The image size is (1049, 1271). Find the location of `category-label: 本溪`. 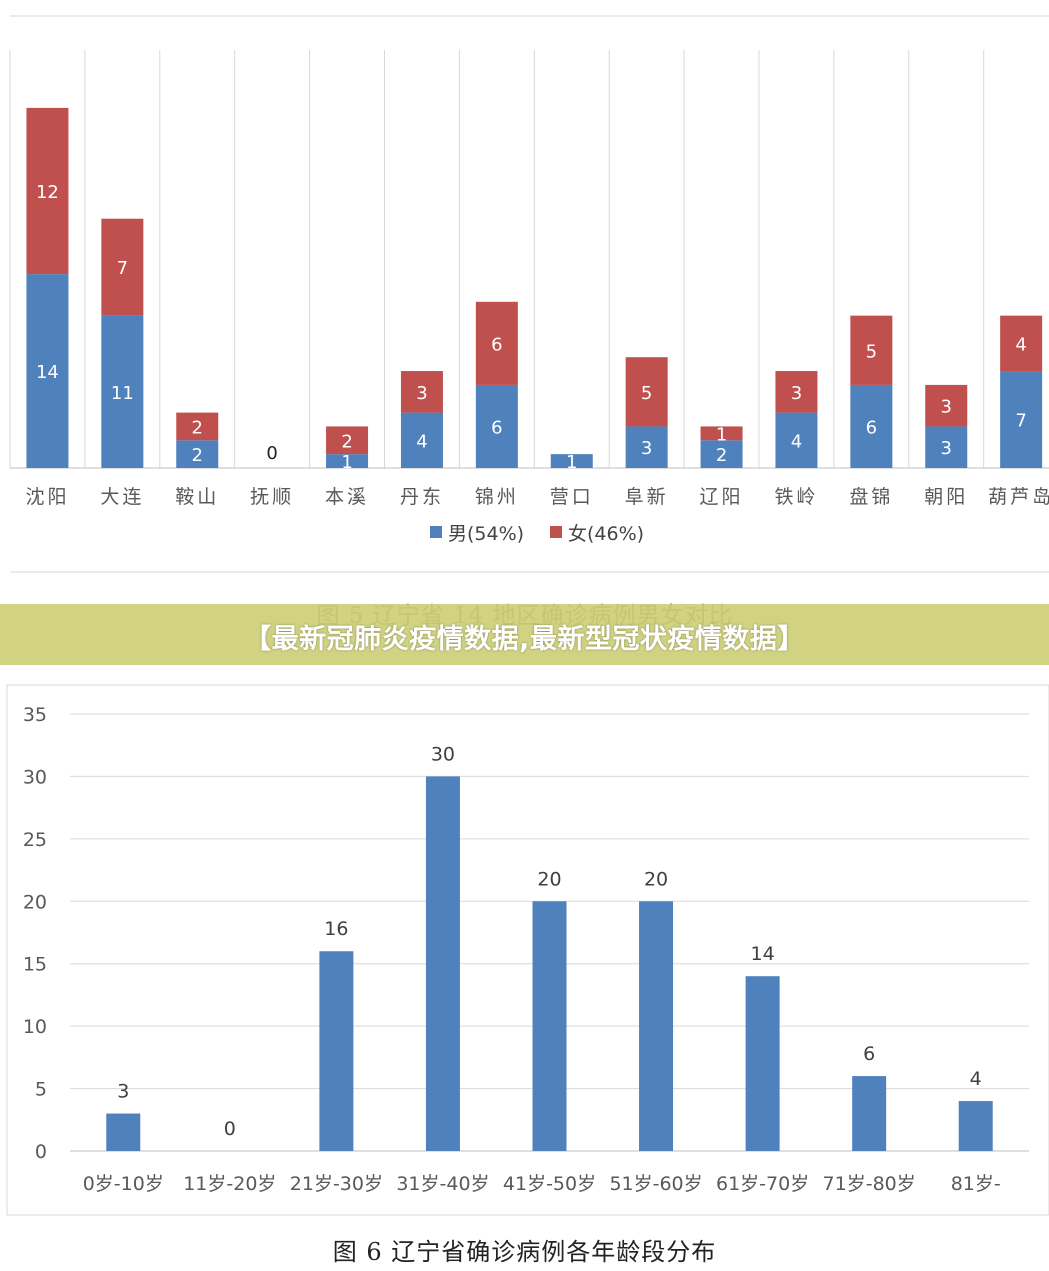

category-label: 本溪 is located at coordinates (347, 497).